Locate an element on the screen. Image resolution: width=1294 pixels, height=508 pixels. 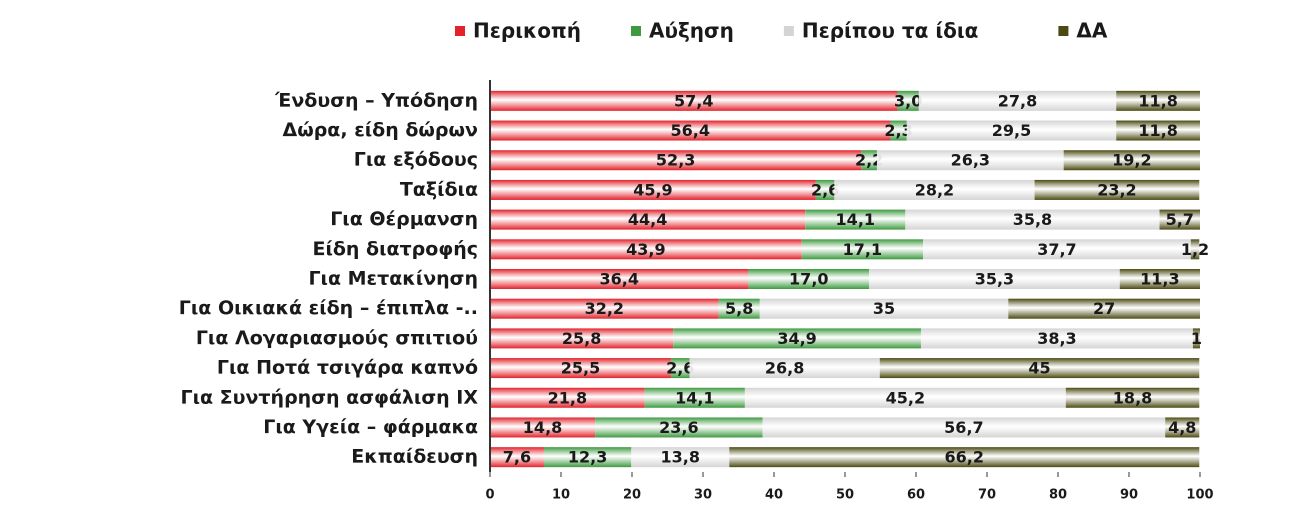
value-label: 26,8 is located at coordinates (784, 368).